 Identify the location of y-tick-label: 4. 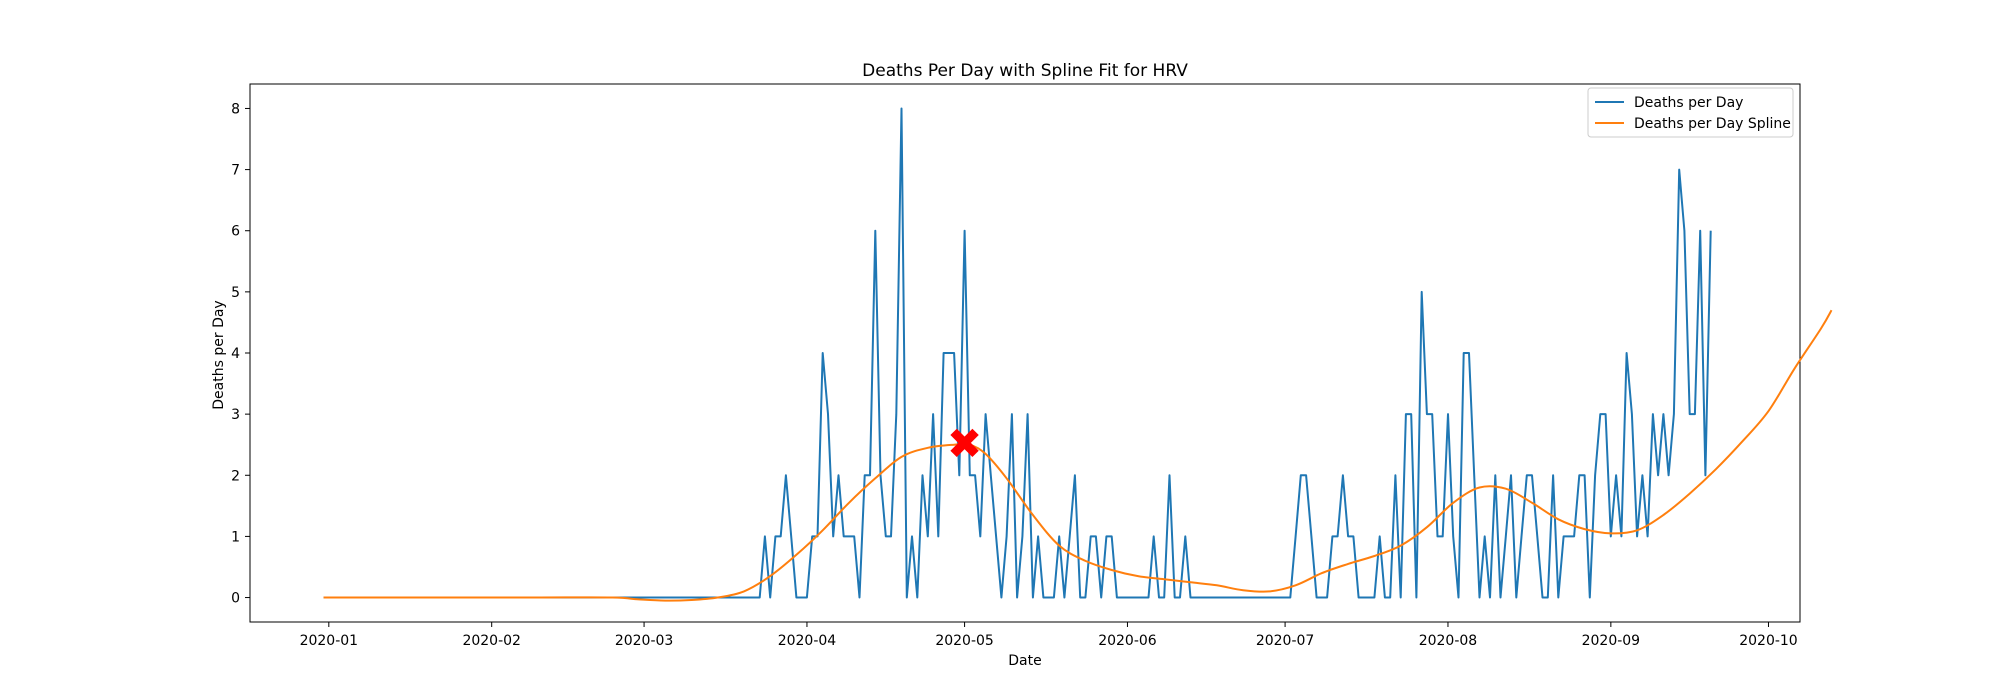
(235, 354).